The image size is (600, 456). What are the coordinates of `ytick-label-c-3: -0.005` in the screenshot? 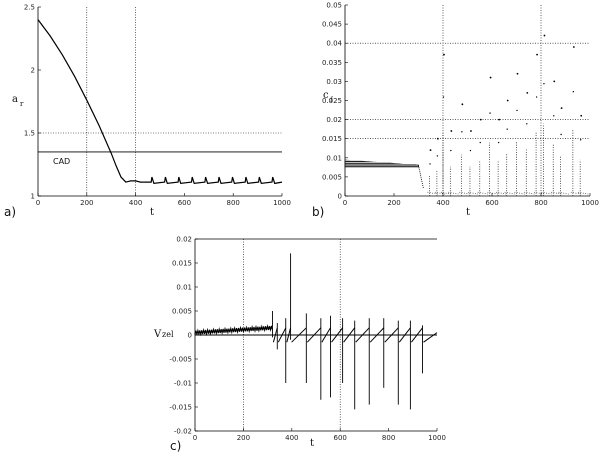 It's located at (180, 360).